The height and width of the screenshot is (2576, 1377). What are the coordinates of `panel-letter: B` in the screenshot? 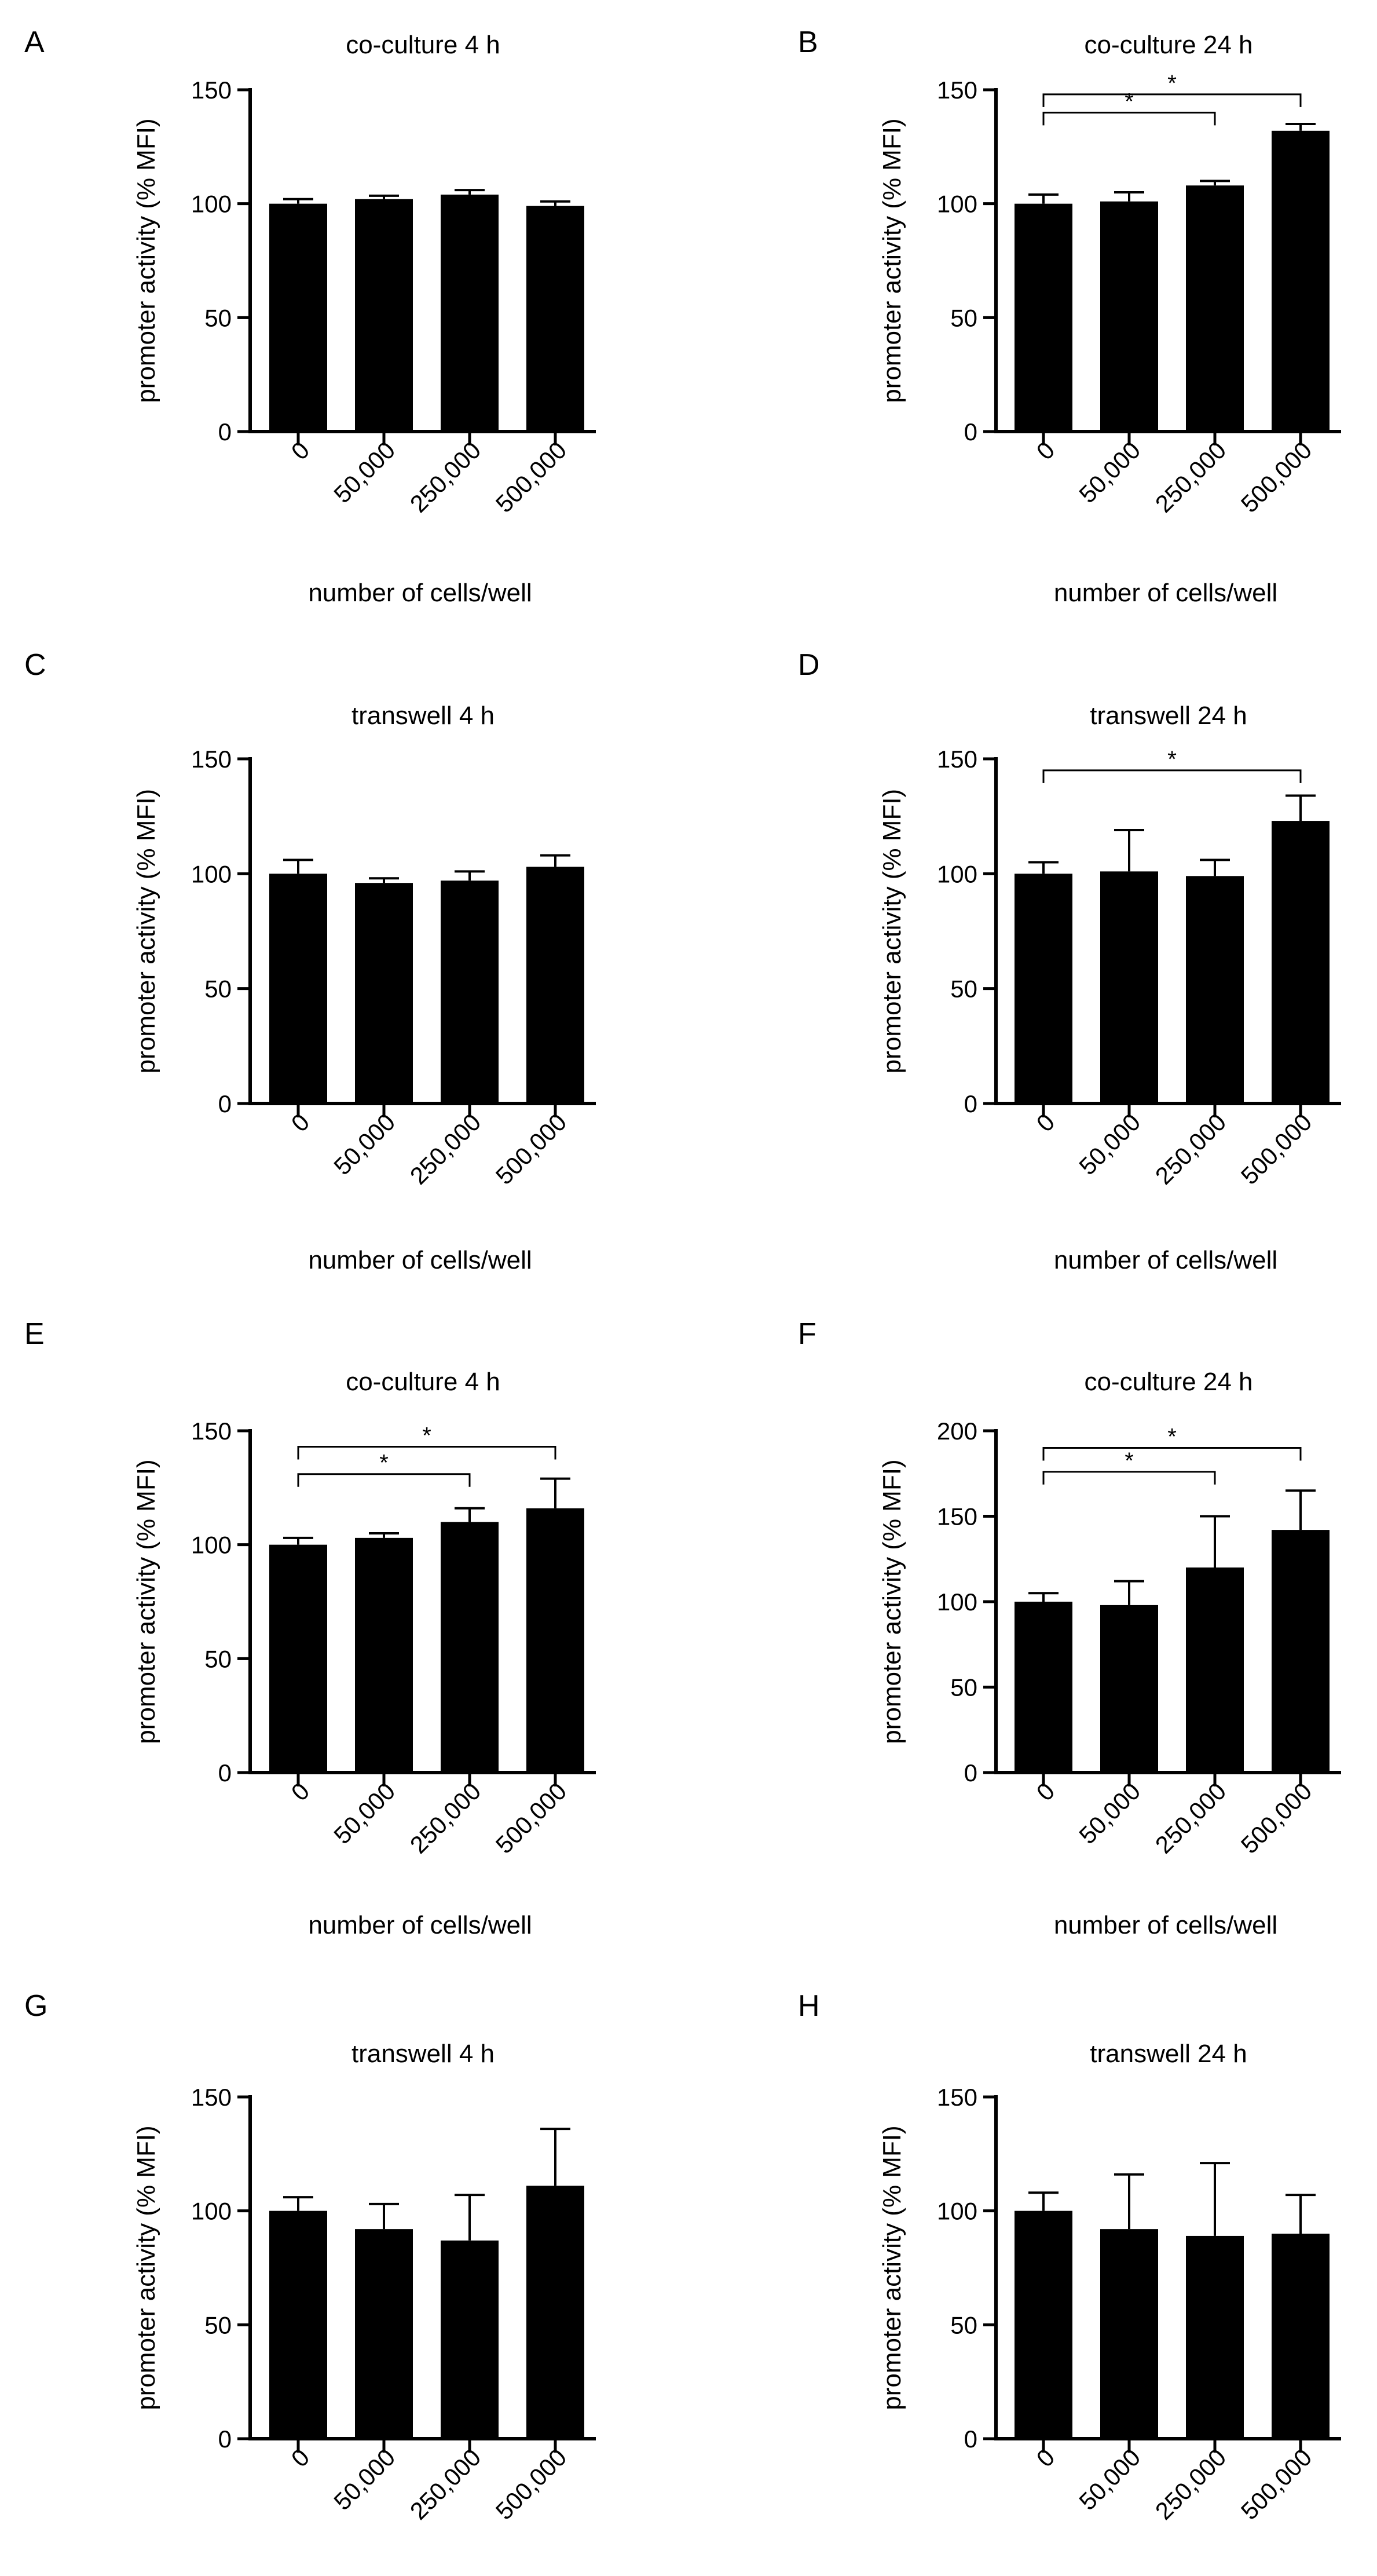 It's located at (808, 42).